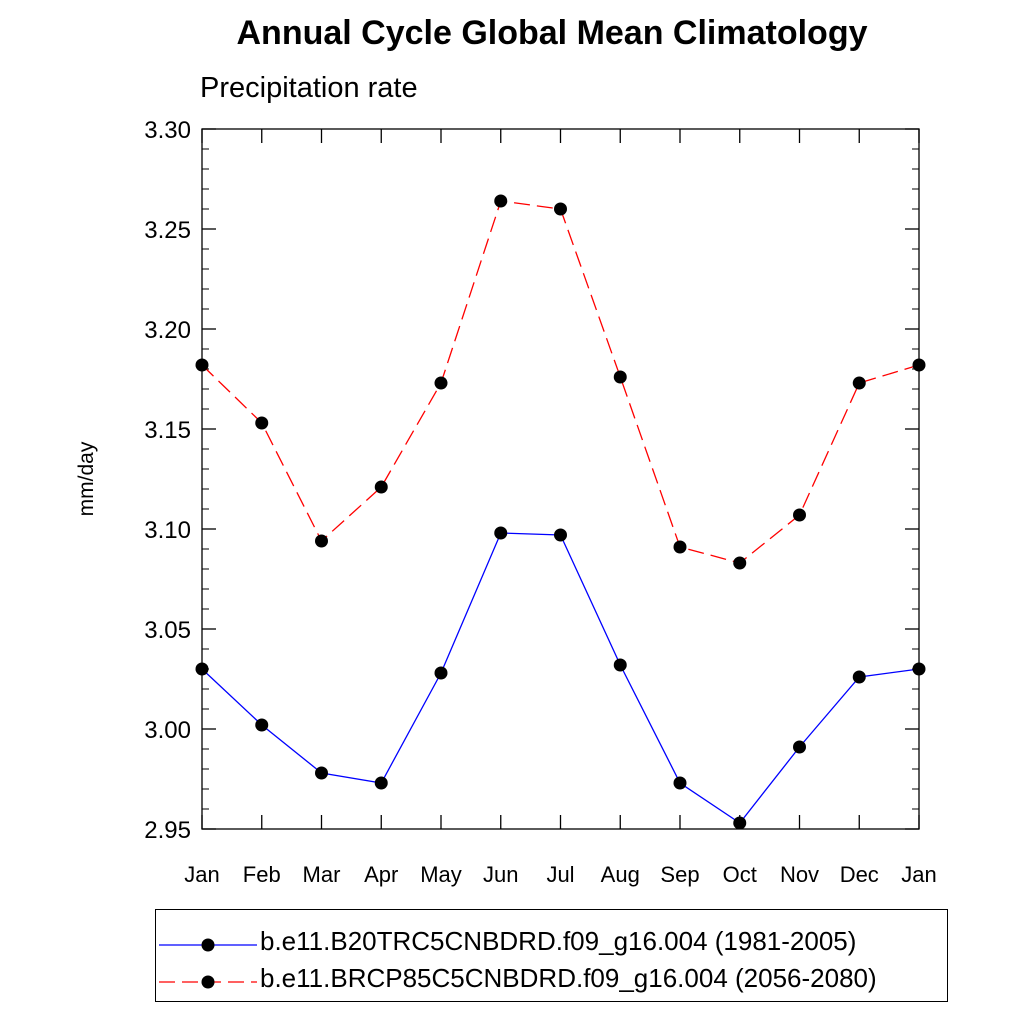 This screenshot has height=1024, width=1024. I want to click on y-tick-label: 3.25, so click(167, 230).